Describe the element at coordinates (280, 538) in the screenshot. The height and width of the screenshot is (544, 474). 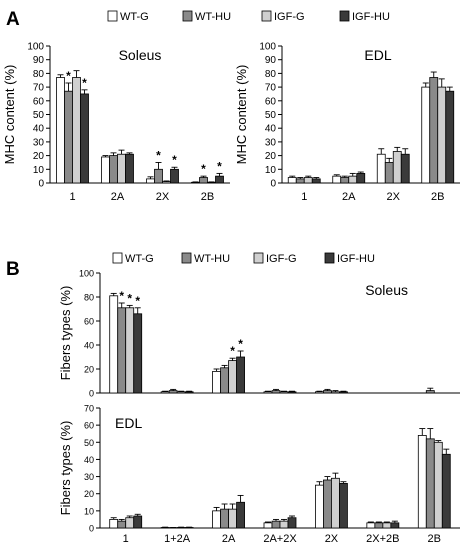
I see `category-label: 2A+2X` at that location.